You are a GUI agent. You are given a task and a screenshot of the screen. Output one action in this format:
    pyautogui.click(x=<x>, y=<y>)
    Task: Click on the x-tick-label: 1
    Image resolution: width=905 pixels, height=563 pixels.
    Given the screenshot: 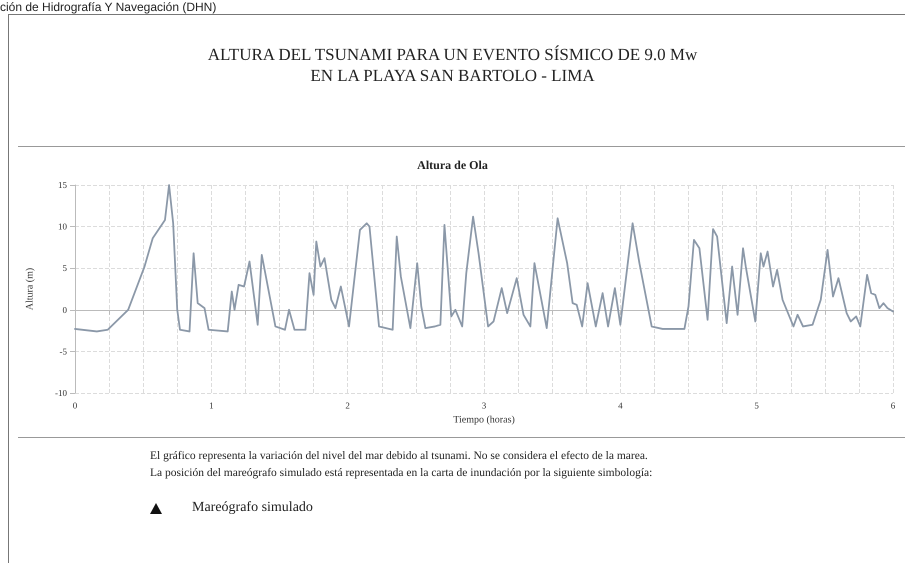 What is the action you would take?
    pyautogui.click(x=211, y=405)
    